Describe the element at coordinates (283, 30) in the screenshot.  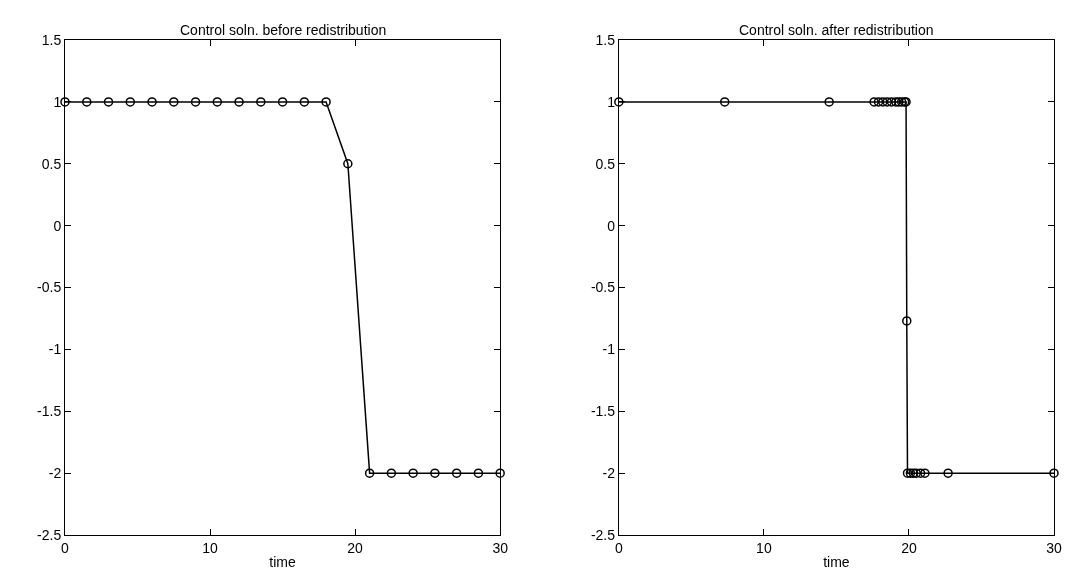
I see `chart-title: Control soln. before redistribution` at that location.